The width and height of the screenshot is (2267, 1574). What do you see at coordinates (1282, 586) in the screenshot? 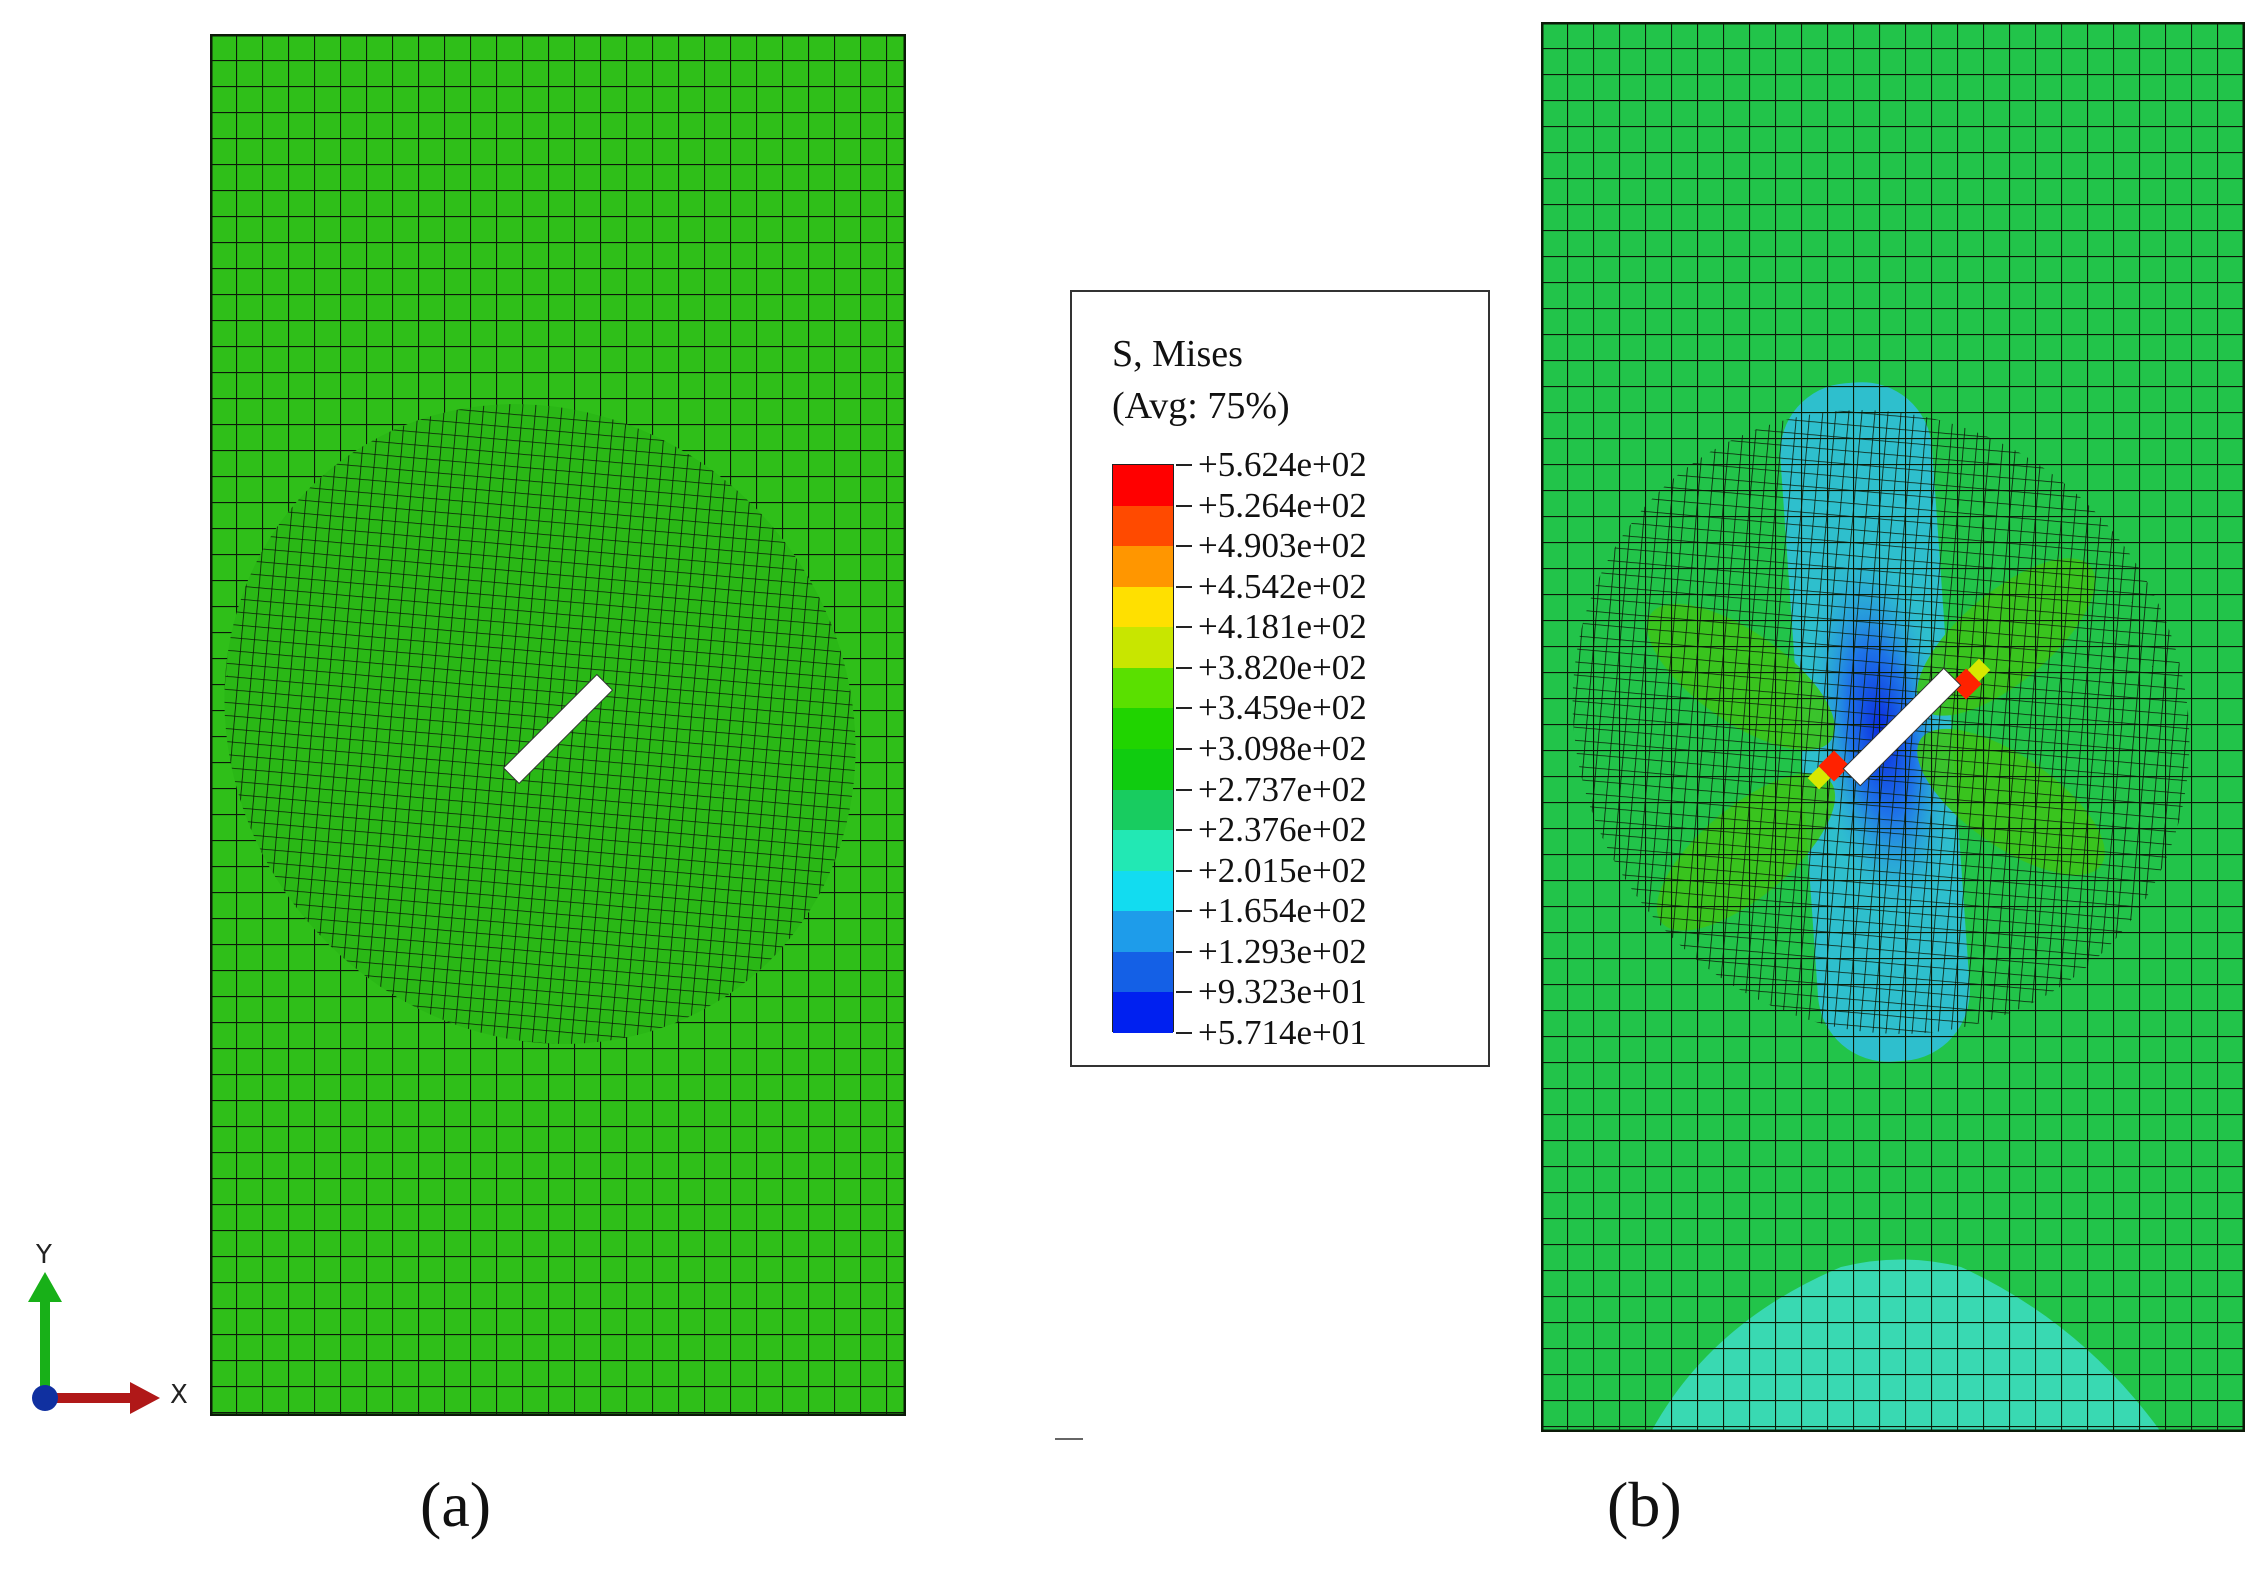
I see `legend-level-label: +4.542e+02` at bounding box center [1282, 586].